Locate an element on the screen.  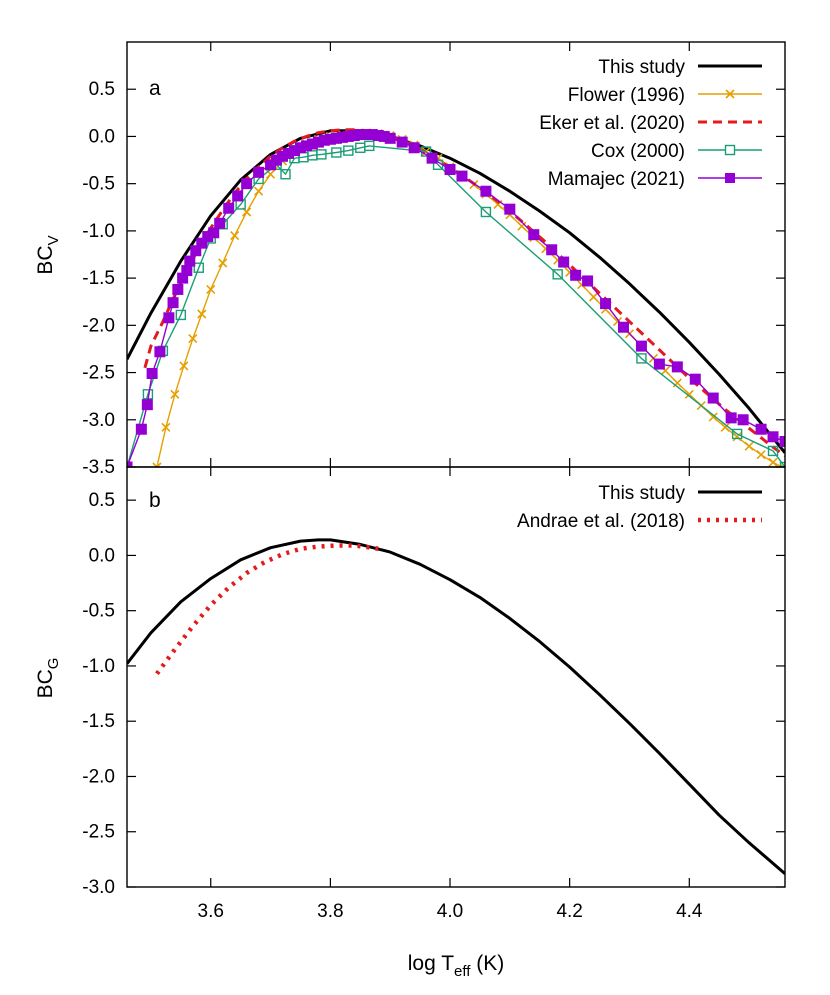
series-line is located at coordinates (270, 609).